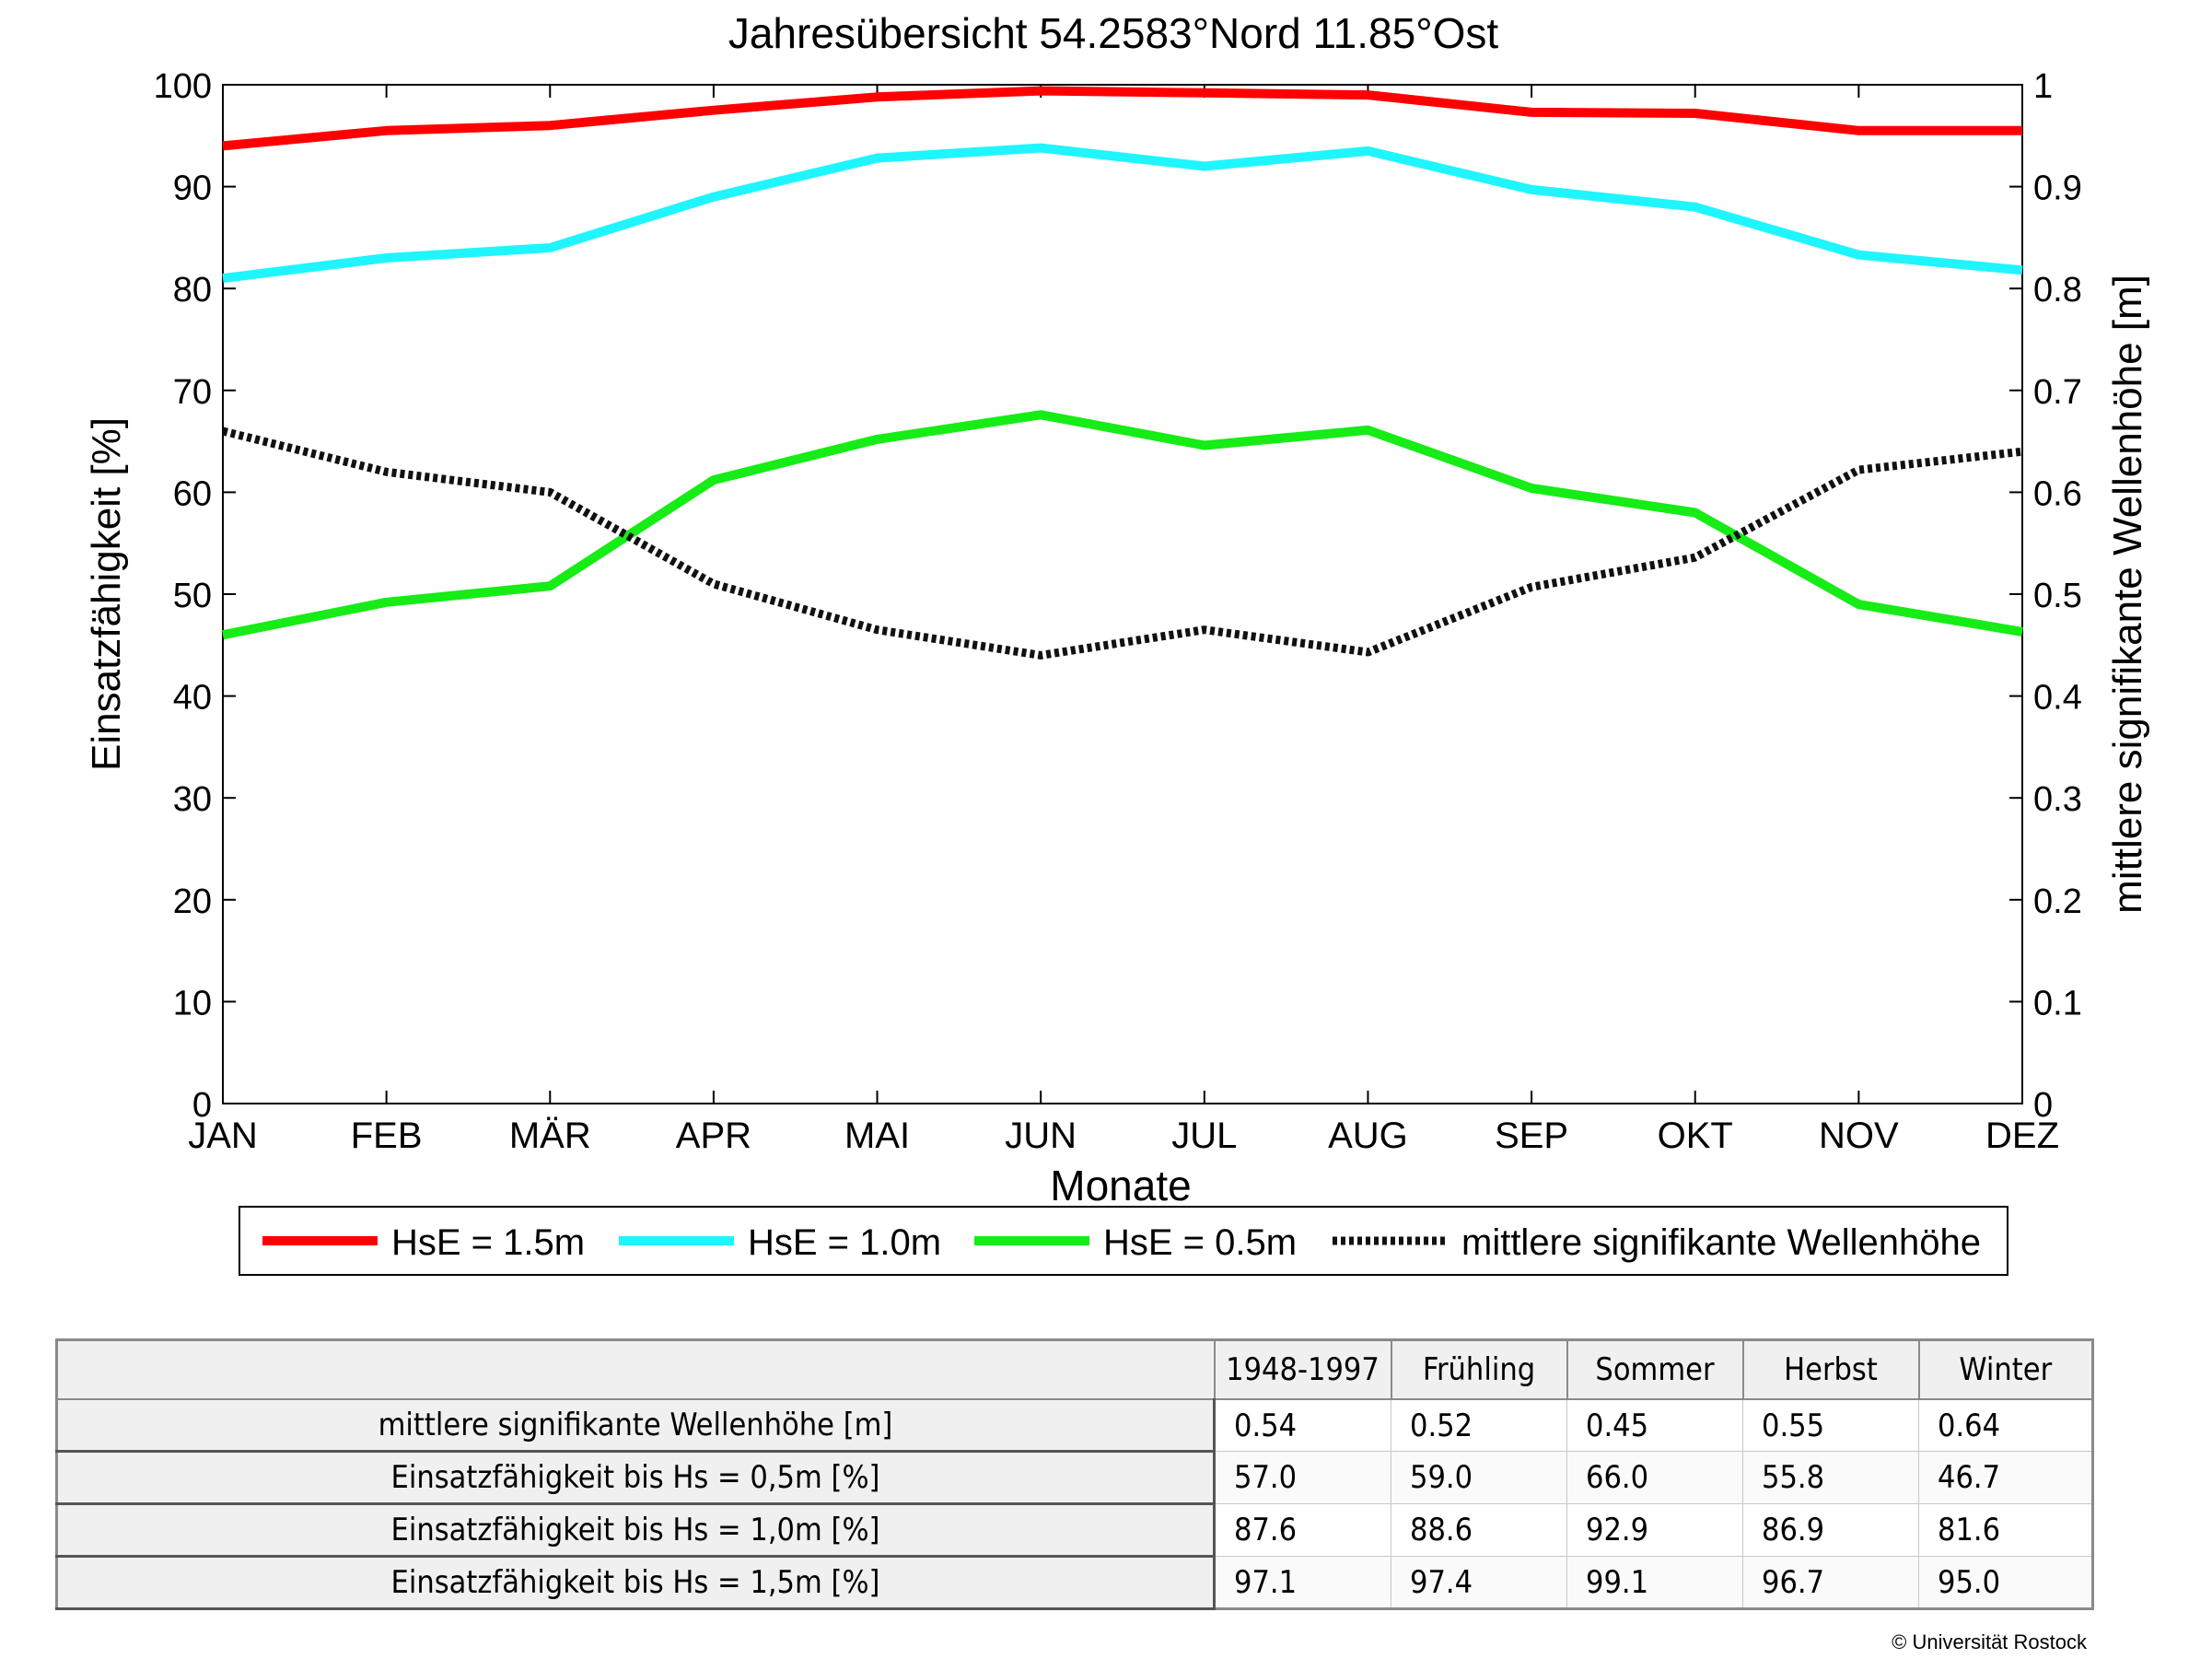 The height and width of the screenshot is (1659, 2212). I want to click on y-tick-label-right: 0.3, so click(2057, 799).